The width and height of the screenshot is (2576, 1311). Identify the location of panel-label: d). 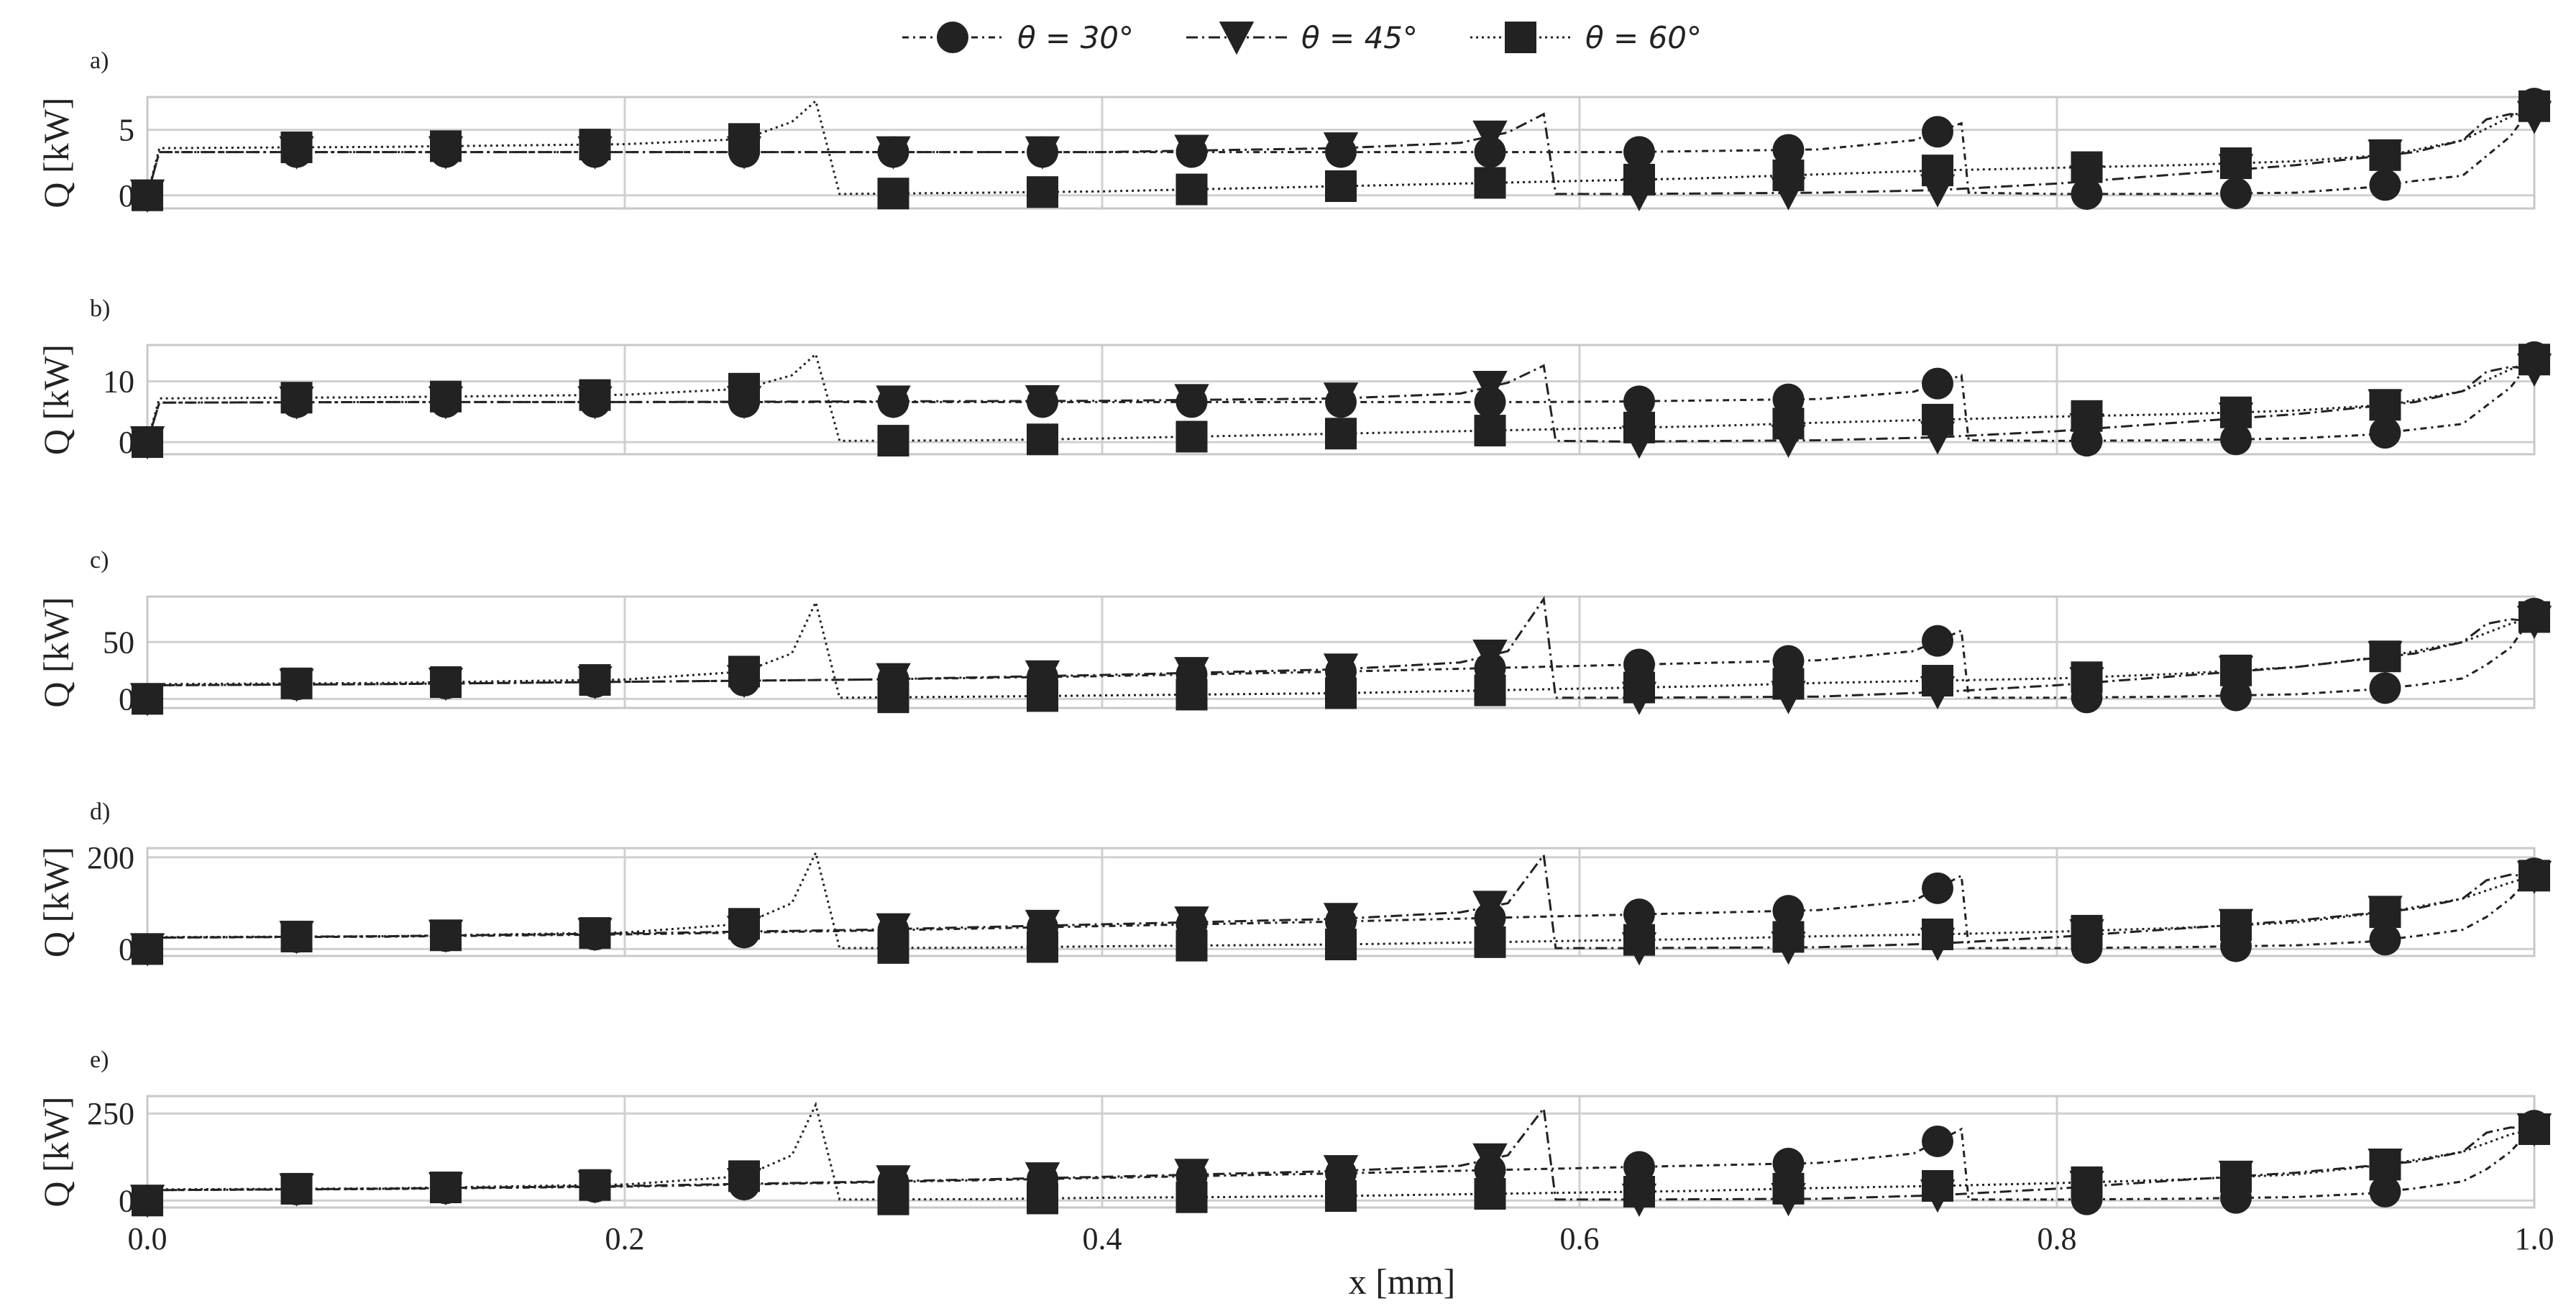
(100, 812).